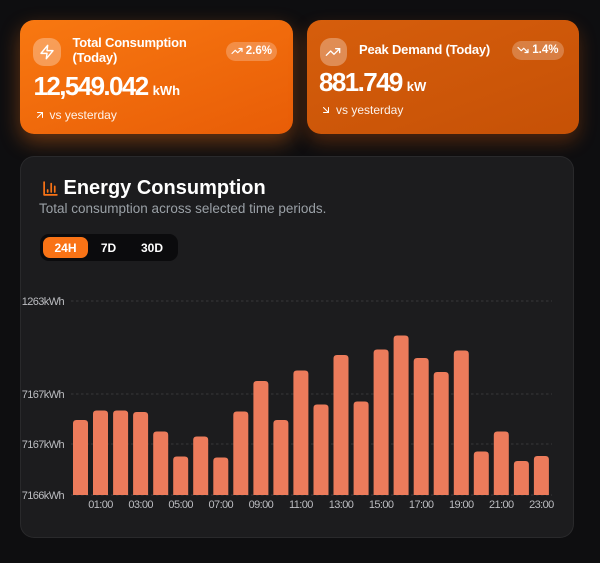 The width and height of the screenshot is (600, 563). I want to click on svg-text: 13:00, so click(341, 505).